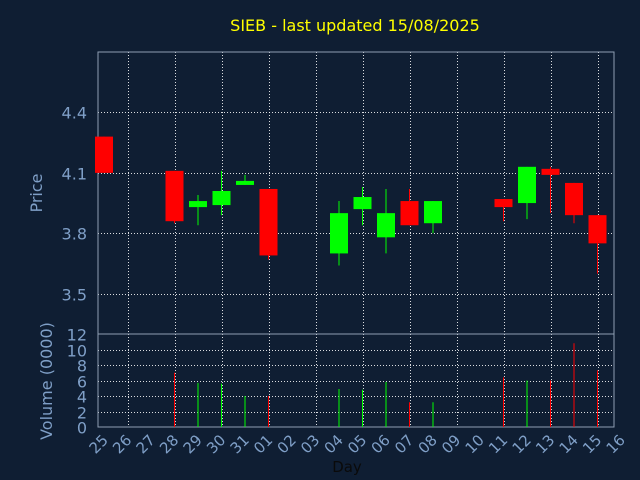 Image resolution: width=640 pixels, height=480 pixels. I want to click on volume-tick-label: 2, so click(82, 413).